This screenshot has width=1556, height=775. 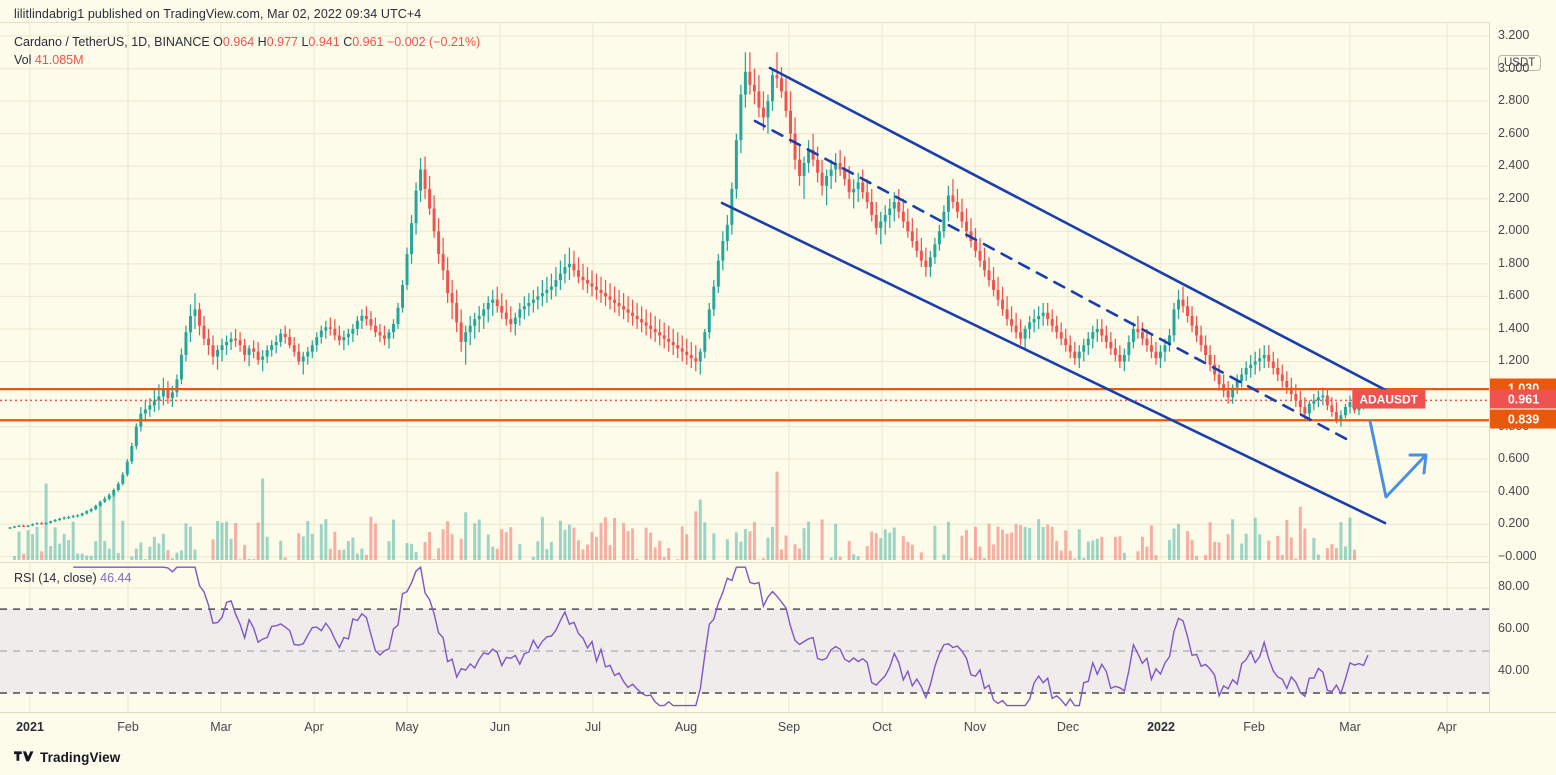 What do you see at coordinates (55, 578) in the screenshot?
I see `rsi-label: RSI (14, close)` at bounding box center [55, 578].